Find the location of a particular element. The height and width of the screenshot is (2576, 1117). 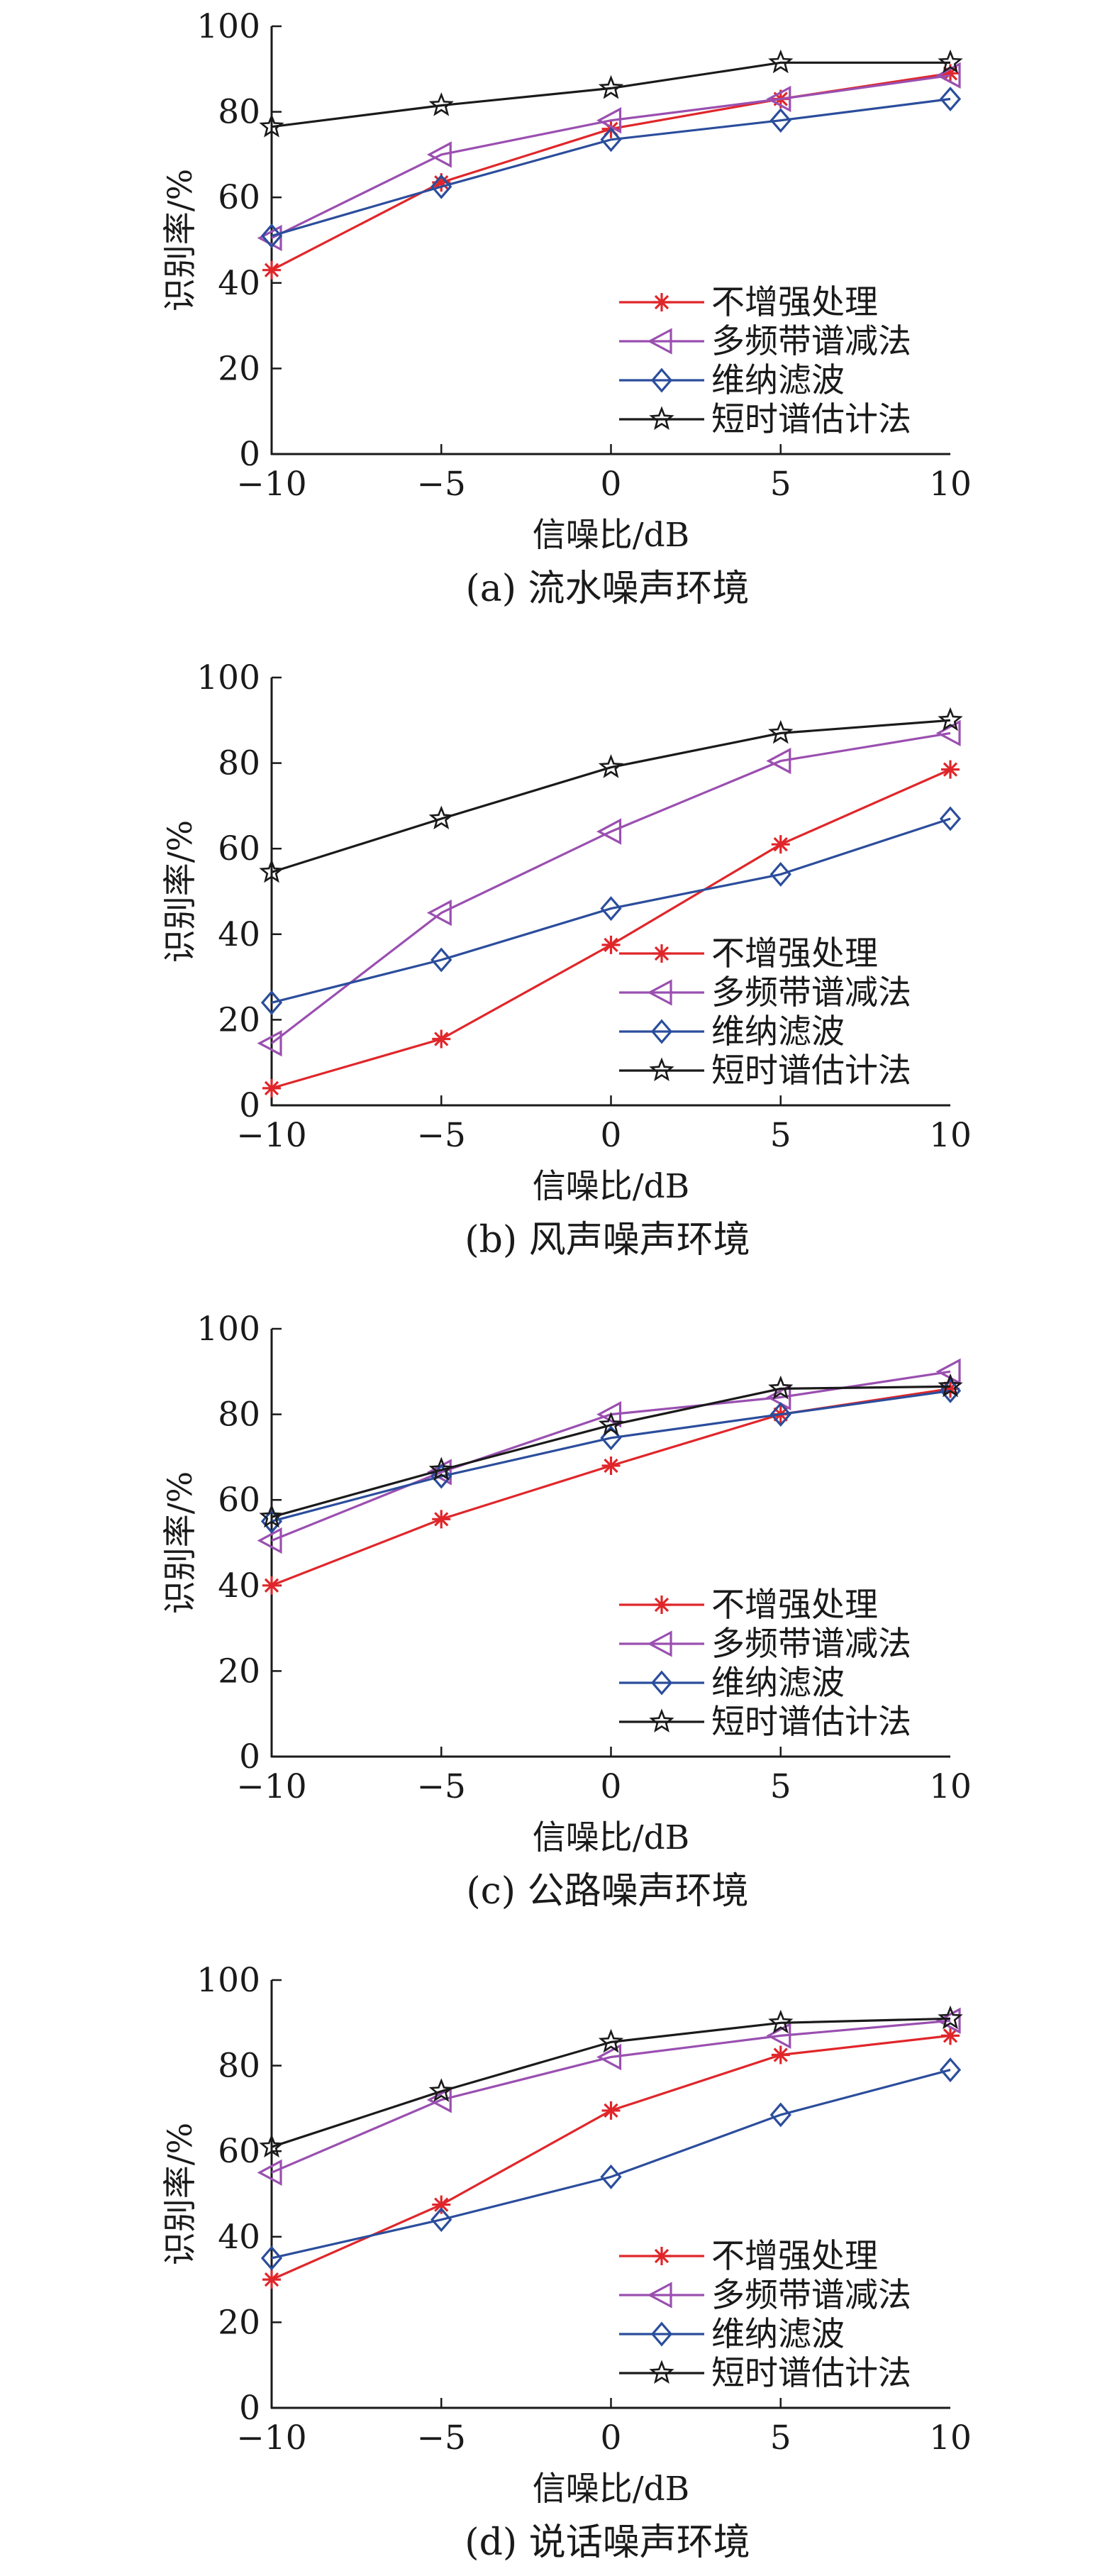

panel-caption: (b) 风声噪声环境 is located at coordinates (607, 1240).